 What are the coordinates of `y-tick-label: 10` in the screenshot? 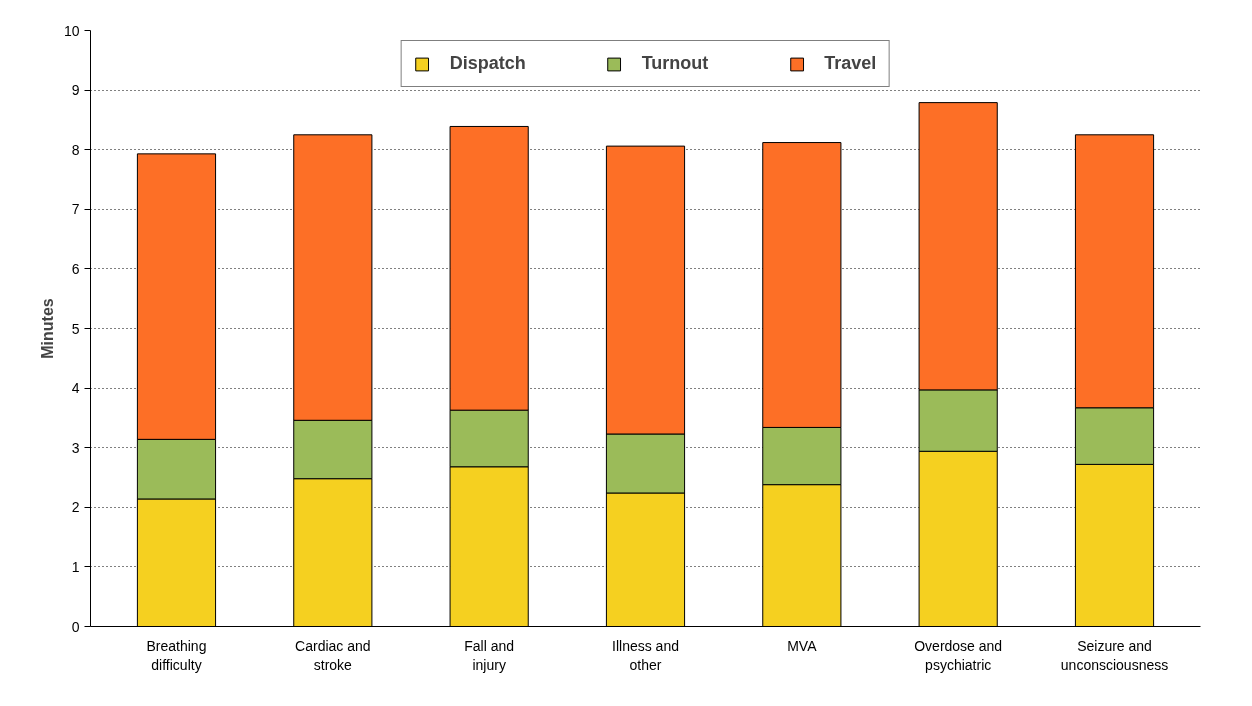 It's located at (71, 30).